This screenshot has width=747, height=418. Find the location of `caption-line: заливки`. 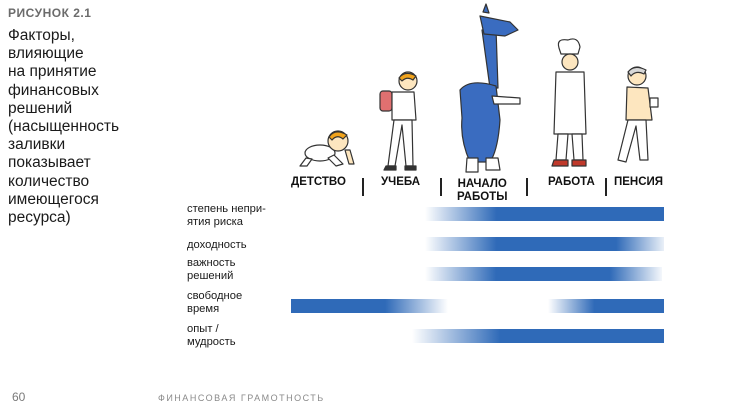

caption-line: заливки is located at coordinates (37, 145).